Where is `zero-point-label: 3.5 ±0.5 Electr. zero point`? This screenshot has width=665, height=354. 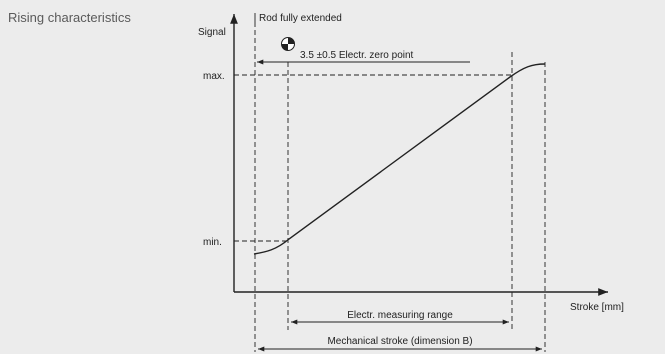
zero-point-label: 3.5 ±0.5 Electr. zero point is located at coordinates (357, 55).